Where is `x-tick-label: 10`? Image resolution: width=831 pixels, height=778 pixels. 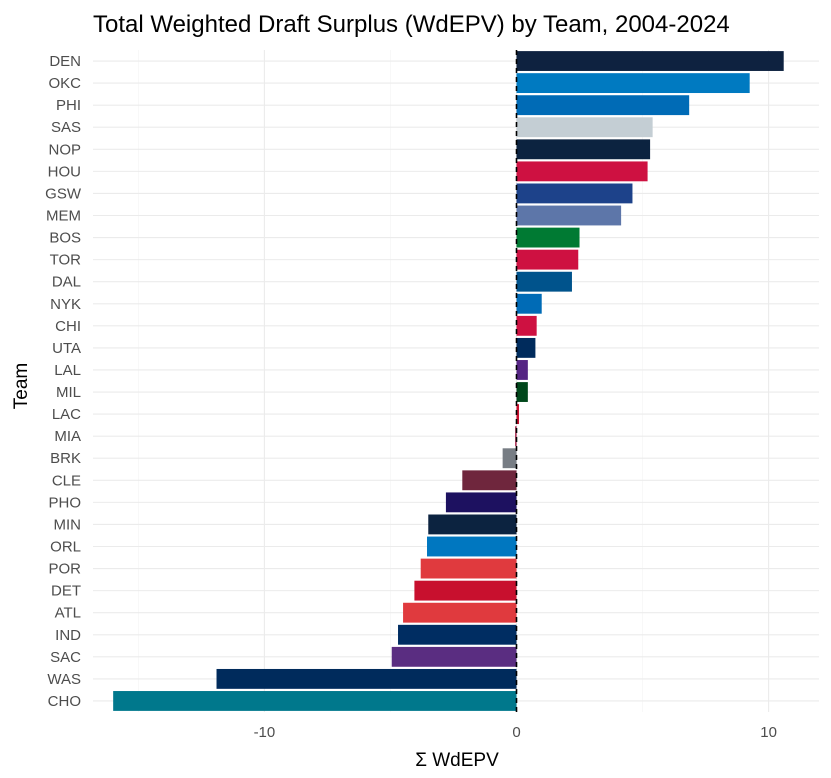 x-tick-label: 10 is located at coordinates (768, 732).